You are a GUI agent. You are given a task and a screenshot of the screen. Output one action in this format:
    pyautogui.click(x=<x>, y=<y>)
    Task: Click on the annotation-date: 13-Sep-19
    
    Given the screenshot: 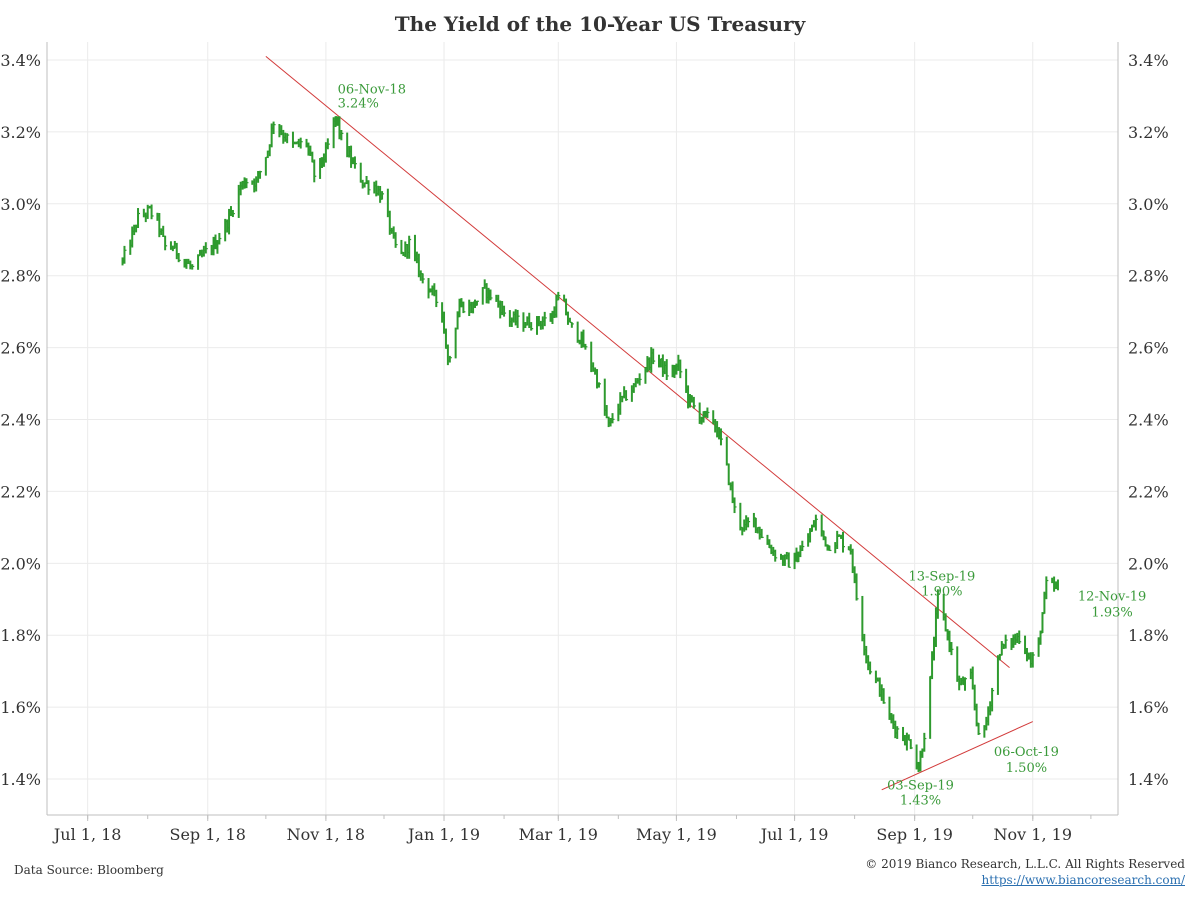 What is the action you would take?
    pyautogui.click(x=941, y=576)
    